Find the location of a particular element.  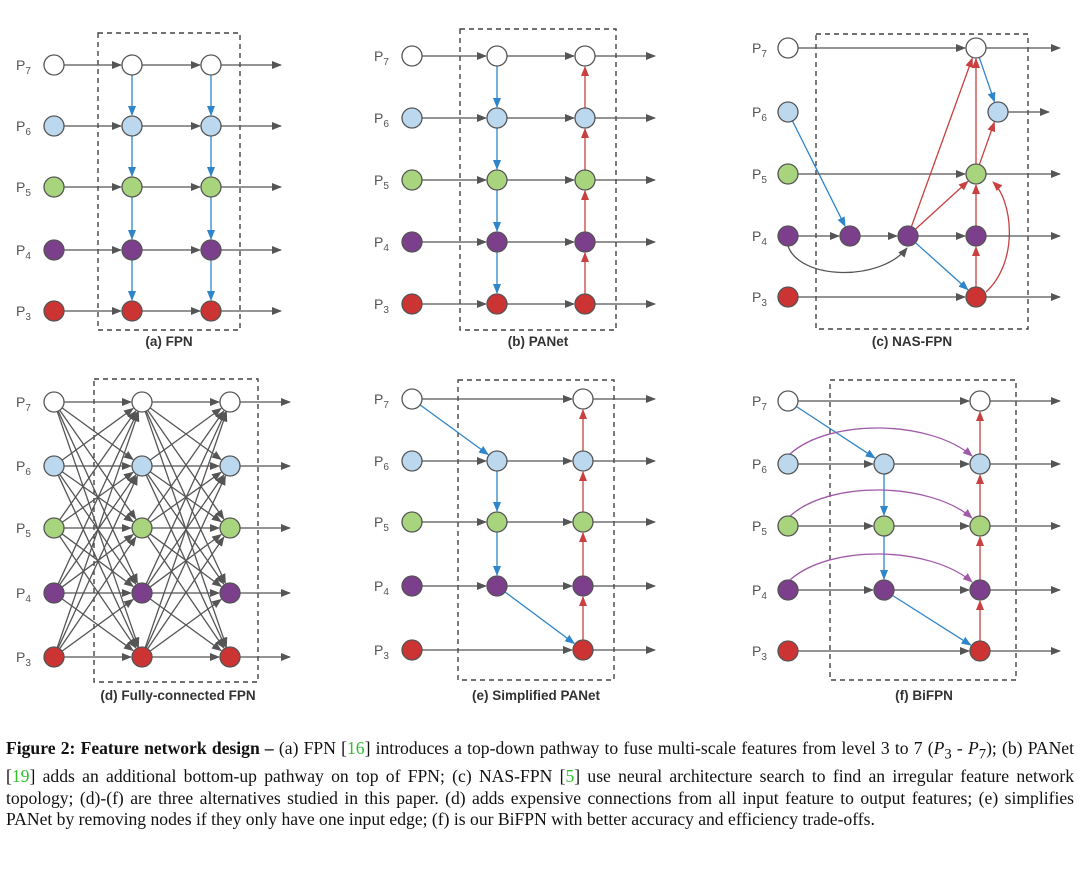

caption-text-4: ); (b) PANet [ is located at coordinates (540, 762).